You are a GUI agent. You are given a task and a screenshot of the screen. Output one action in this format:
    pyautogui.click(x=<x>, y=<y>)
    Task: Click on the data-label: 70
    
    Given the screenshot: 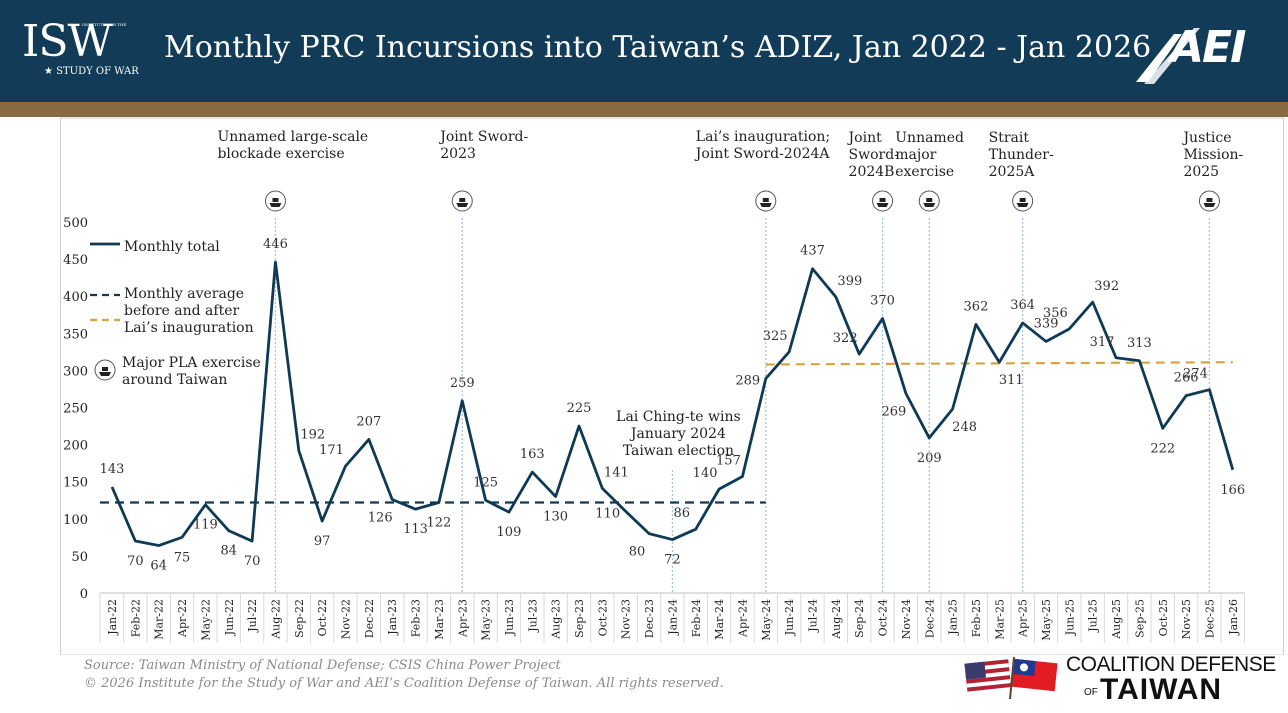 What is the action you would take?
    pyautogui.click(x=135, y=561)
    